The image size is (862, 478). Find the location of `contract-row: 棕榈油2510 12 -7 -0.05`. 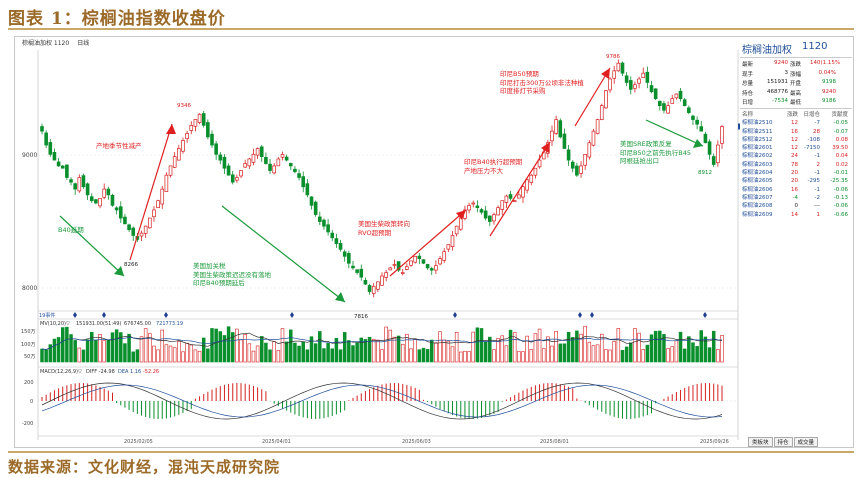

contract-row: 棕榈油2510 12 -7 -0.05 is located at coordinates (796, 123).